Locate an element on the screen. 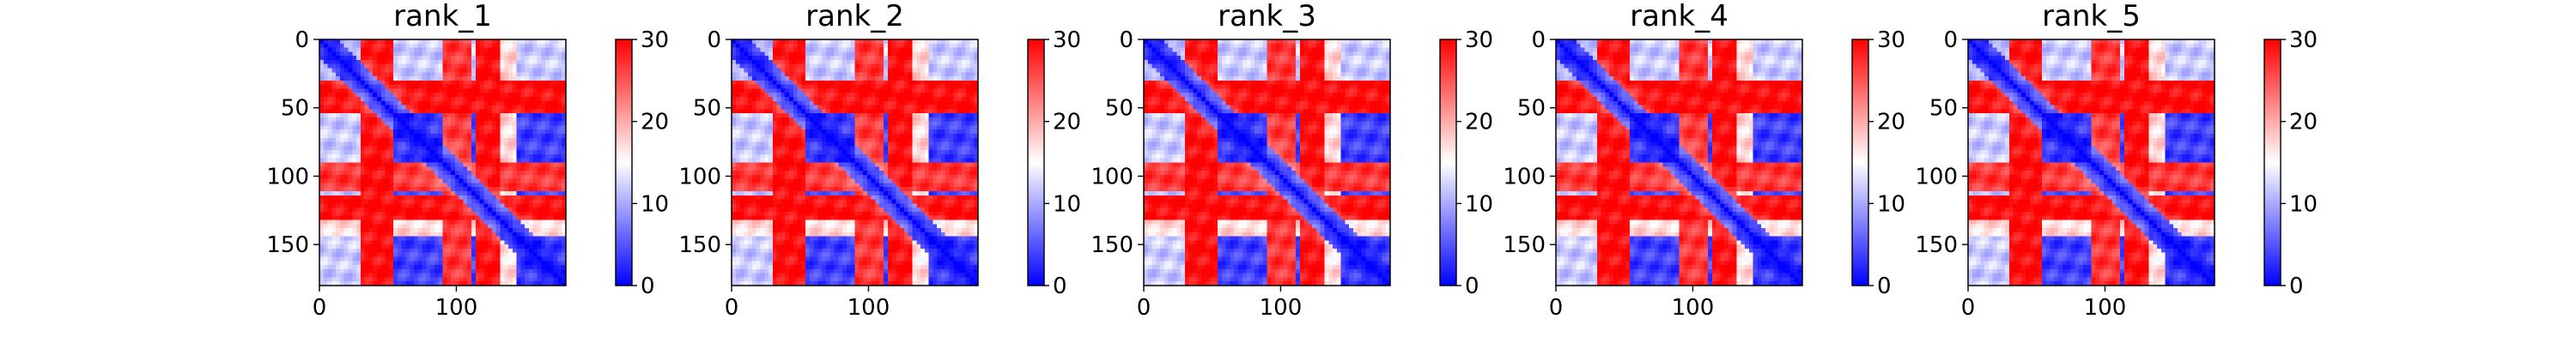  chart-title: rank_2 is located at coordinates (854, 16).